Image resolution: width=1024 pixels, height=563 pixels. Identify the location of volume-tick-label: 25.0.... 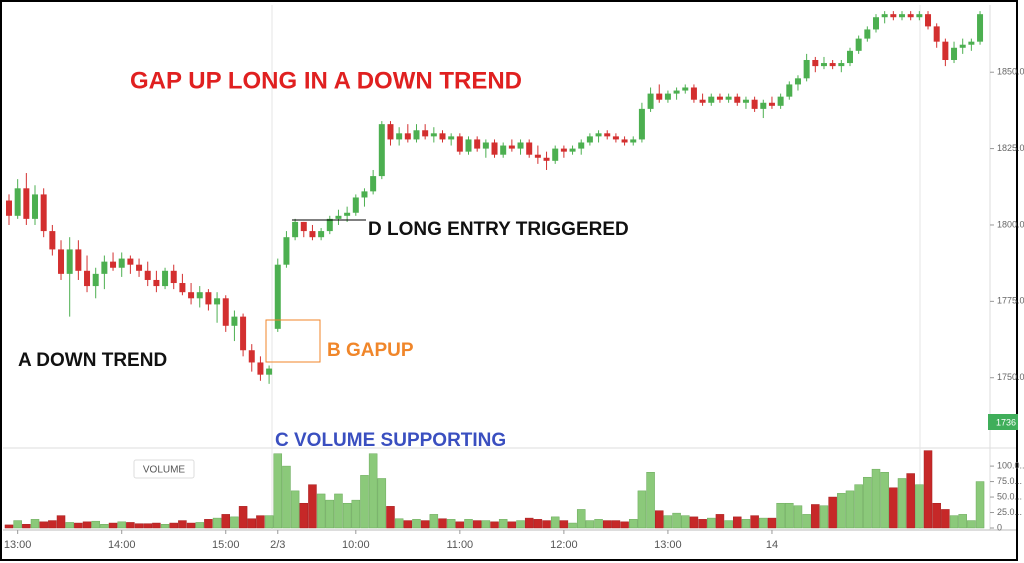
(1009, 512).